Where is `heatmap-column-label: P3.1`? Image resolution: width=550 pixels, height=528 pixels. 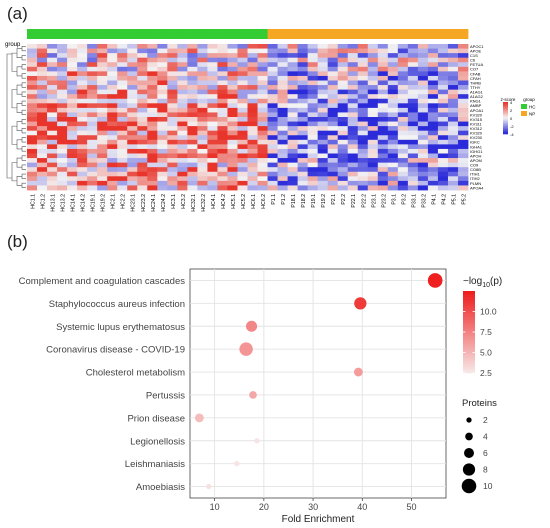
heatmap-column-label: P3.1 is located at coordinates (394, 199).